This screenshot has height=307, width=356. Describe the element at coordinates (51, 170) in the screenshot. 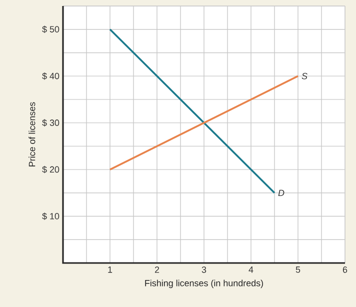

I see `y-tick-label: $ 20` at that location.